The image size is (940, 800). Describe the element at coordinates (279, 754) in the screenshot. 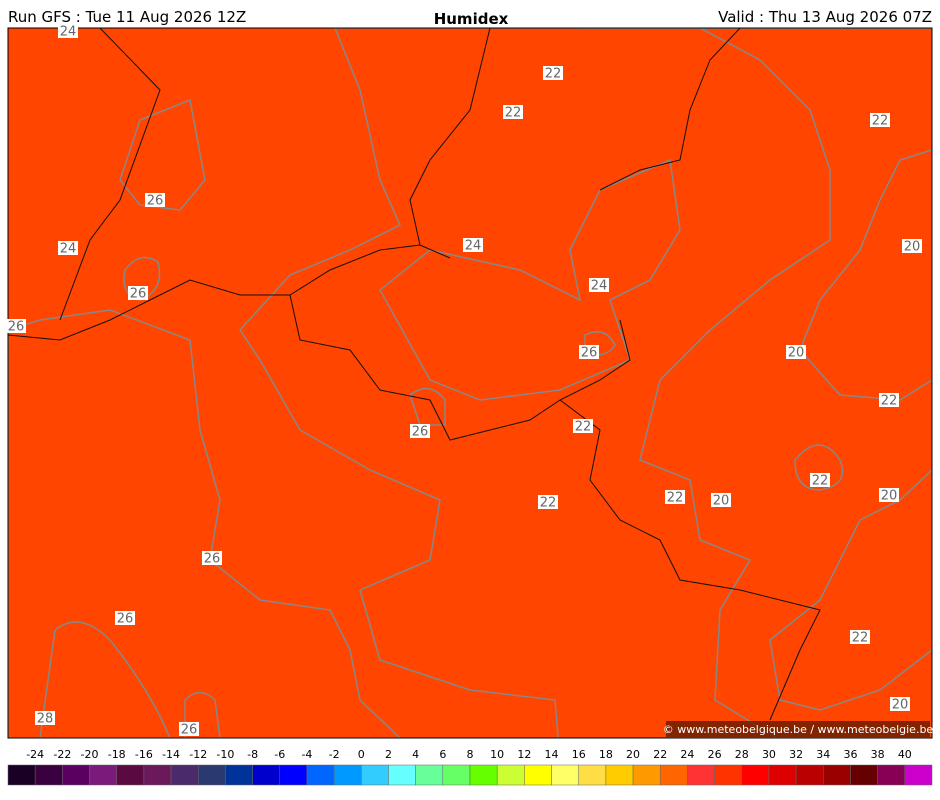

I see `colorbar-label: -6` at that location.